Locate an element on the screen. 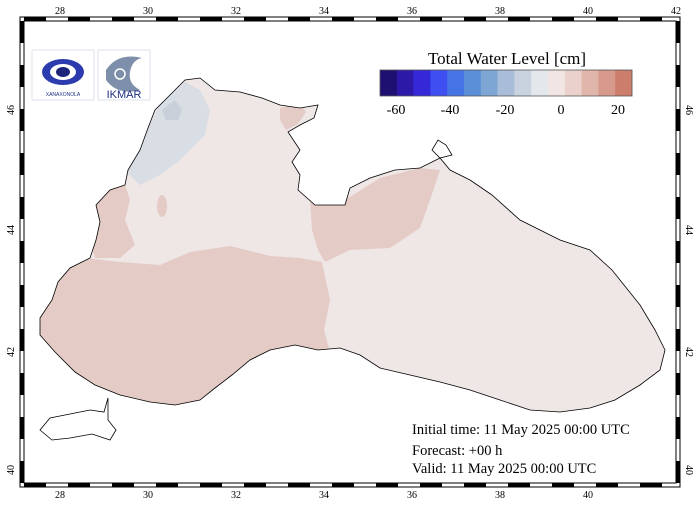 Image resolution: width=700 pixels, height=507 pixels. lon-label: 36 is located at coordinates (412, 495).